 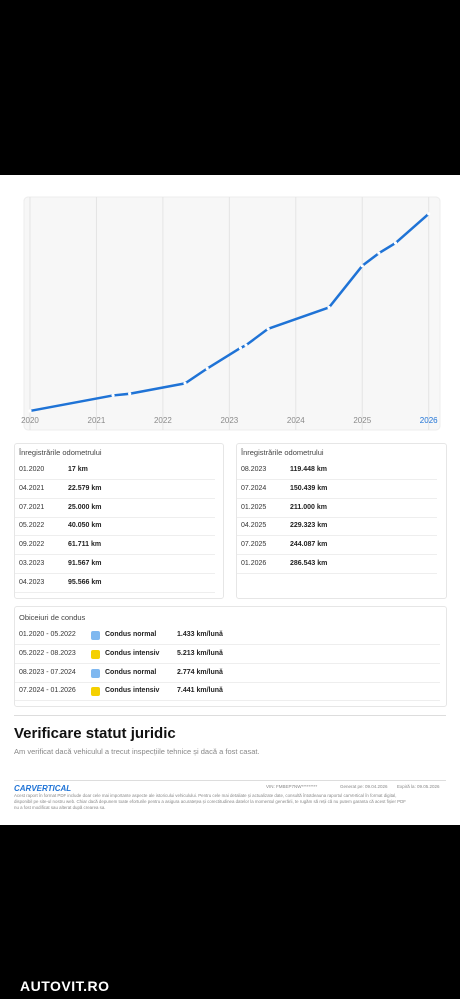 I want to click on record-date: 01.2020, so click(x=32, y=469).